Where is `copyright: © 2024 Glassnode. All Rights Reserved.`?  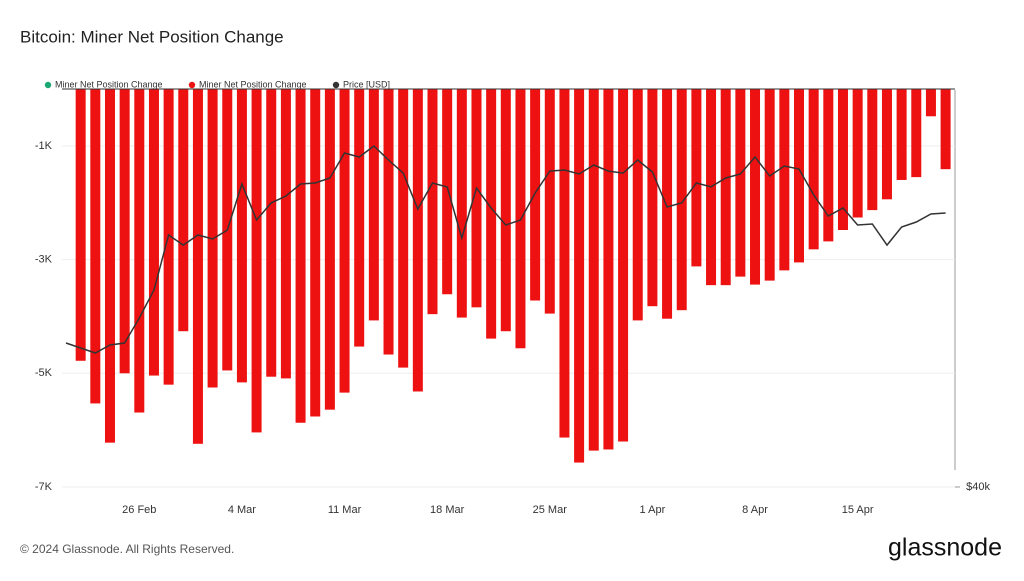 copyright: © 2024 Glassnode. All Rights Reserved. is located at coordinates (127, 549).